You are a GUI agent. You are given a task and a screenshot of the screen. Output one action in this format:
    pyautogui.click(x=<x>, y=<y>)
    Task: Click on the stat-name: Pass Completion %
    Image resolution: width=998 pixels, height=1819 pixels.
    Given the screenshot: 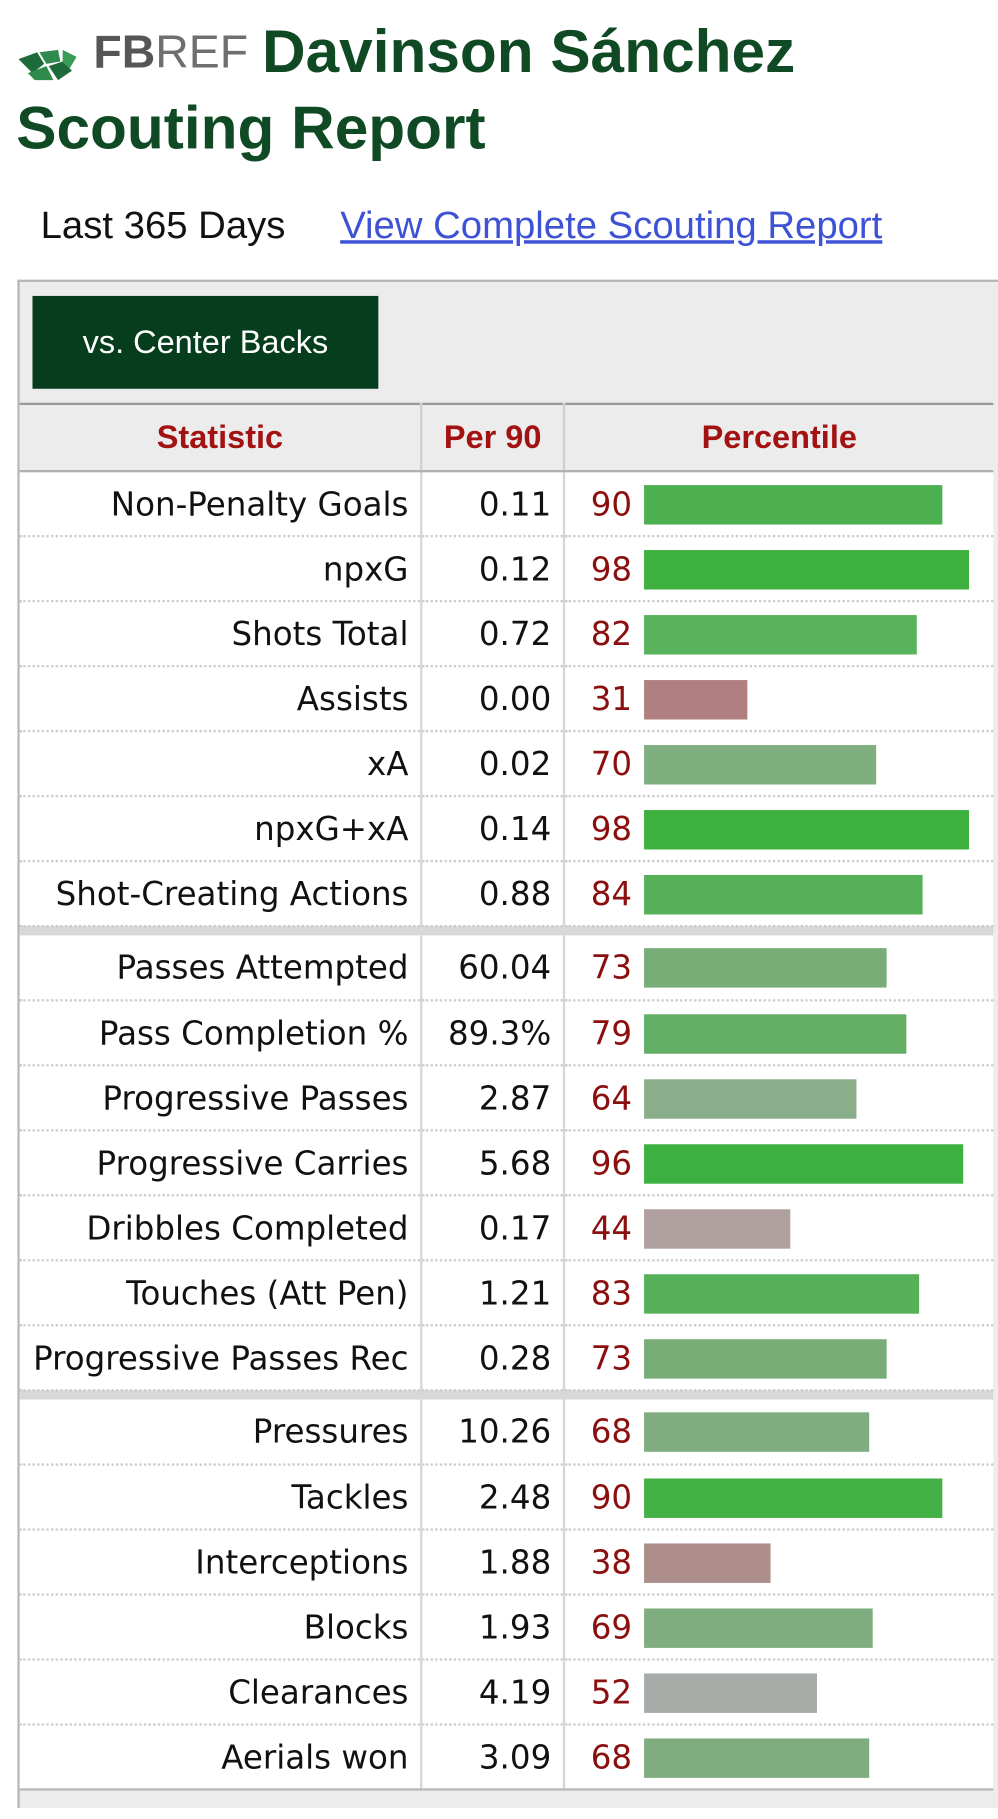 What is the action you would take?
    pyautogui.click(x=221, y=1033)
    